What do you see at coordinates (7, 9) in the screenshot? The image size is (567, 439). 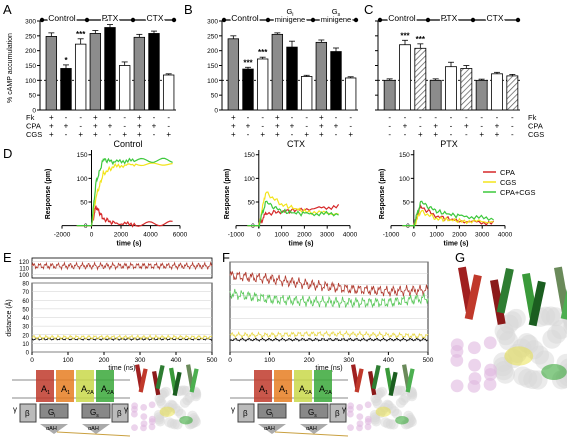 I see `panel-letter-A: A` at bounding box center [7, 9].